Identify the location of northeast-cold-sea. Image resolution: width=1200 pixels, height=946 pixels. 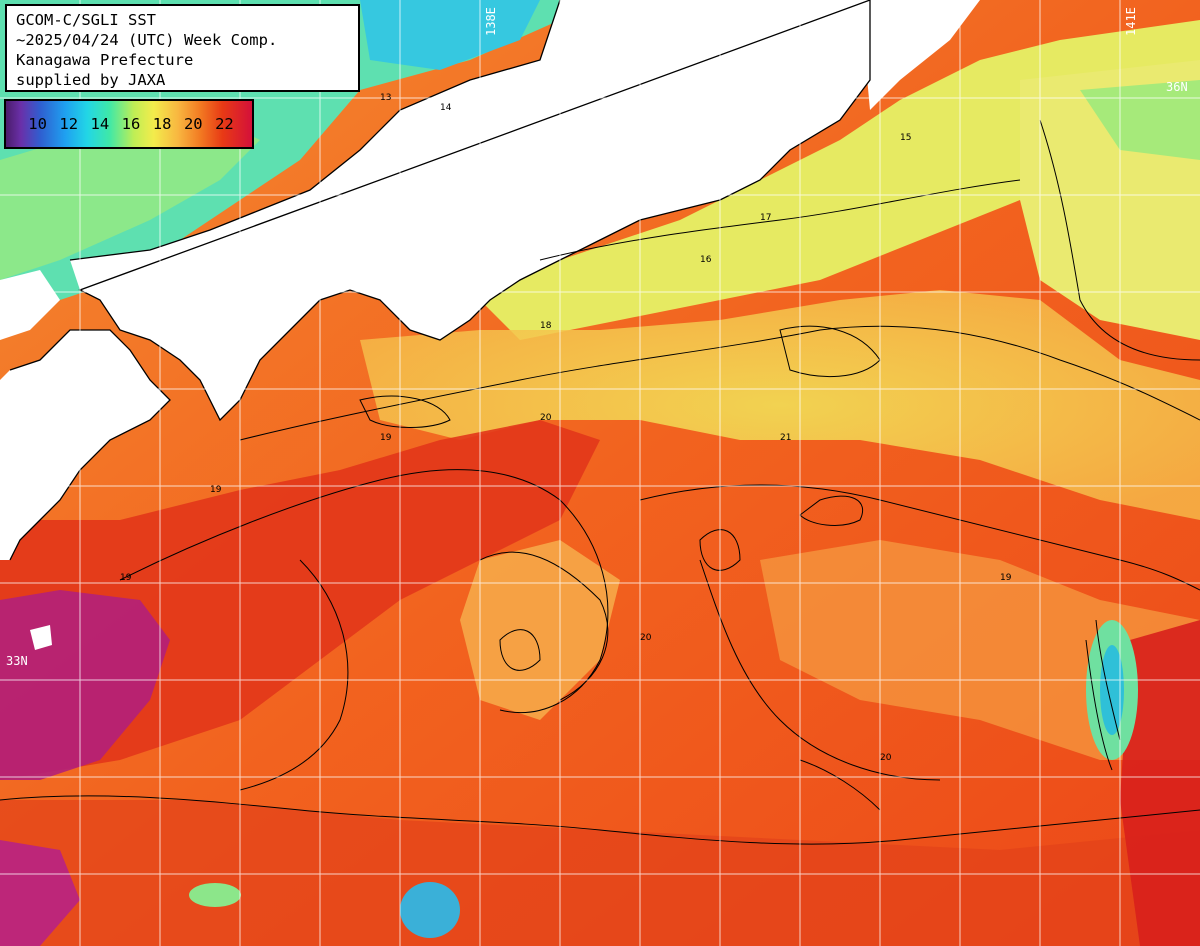
(1140, 120).